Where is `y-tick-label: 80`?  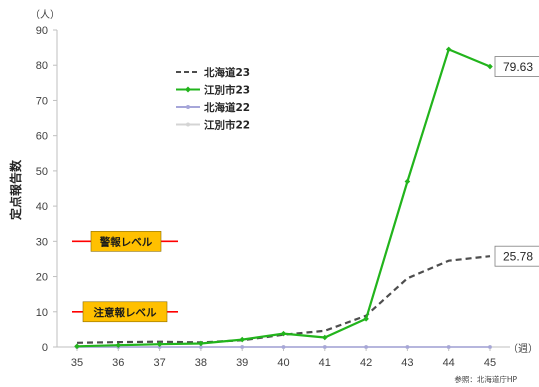 y-tick-label: 80 is located at coordinates (42, 66).